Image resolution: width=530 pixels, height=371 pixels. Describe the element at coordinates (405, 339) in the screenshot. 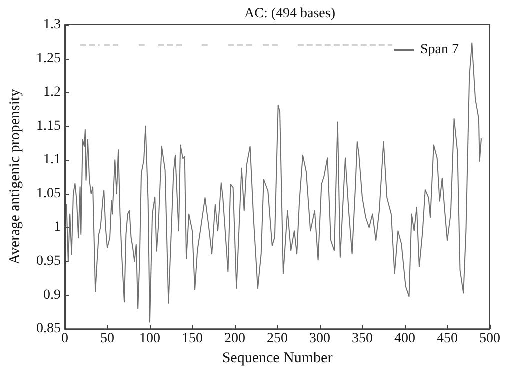

I see `x-tick-label: 400` at that location.